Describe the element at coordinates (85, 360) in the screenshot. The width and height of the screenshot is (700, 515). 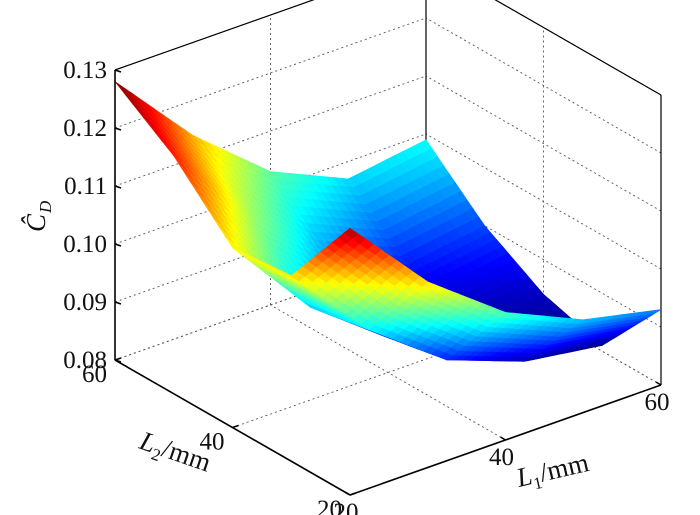
I see `z-tick-label: 0.08` at that location.